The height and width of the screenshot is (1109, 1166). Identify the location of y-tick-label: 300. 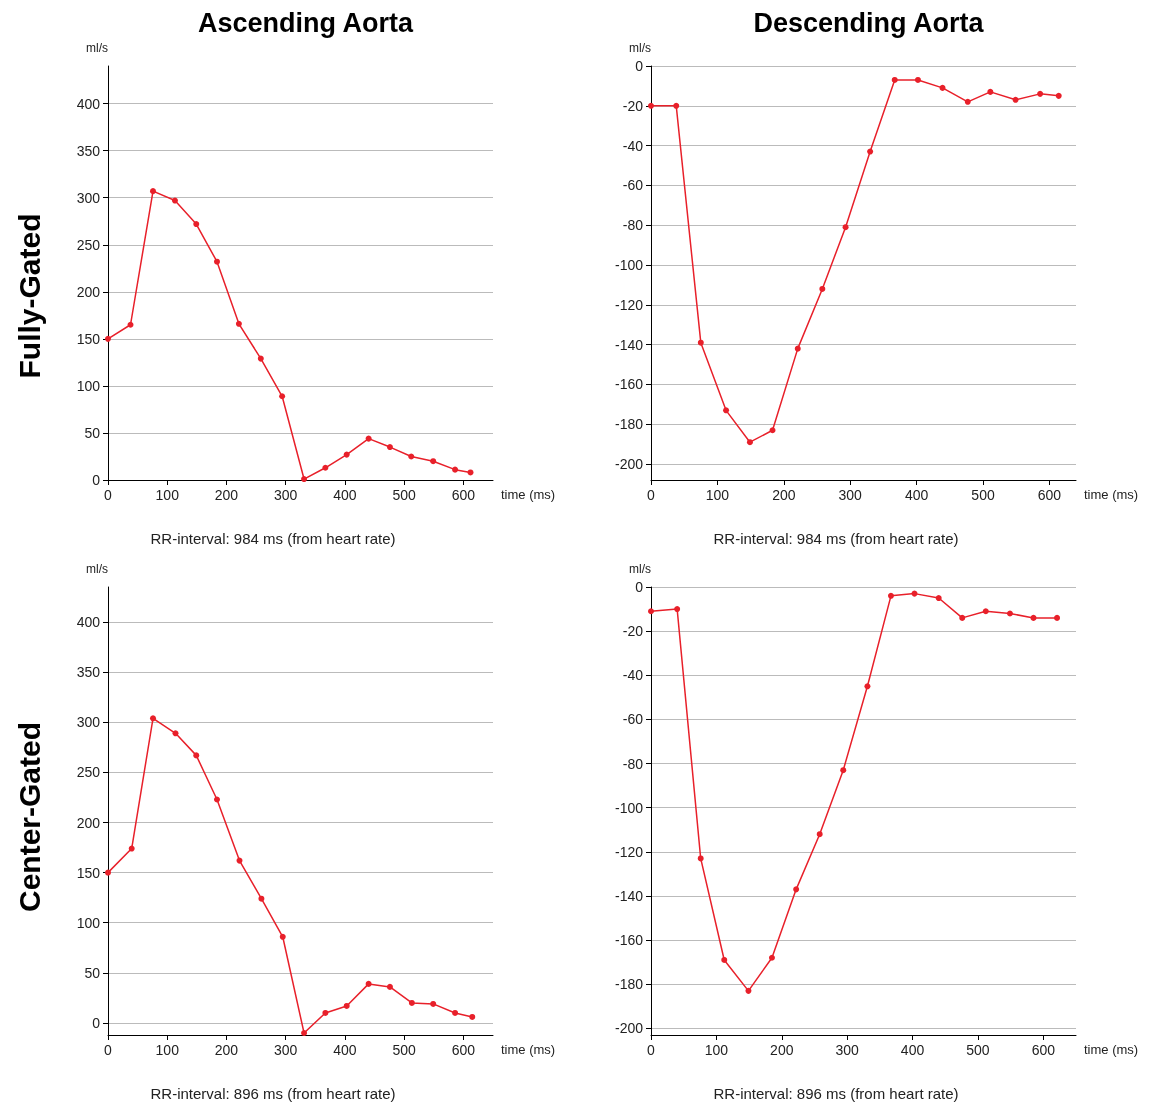
(88, 197).